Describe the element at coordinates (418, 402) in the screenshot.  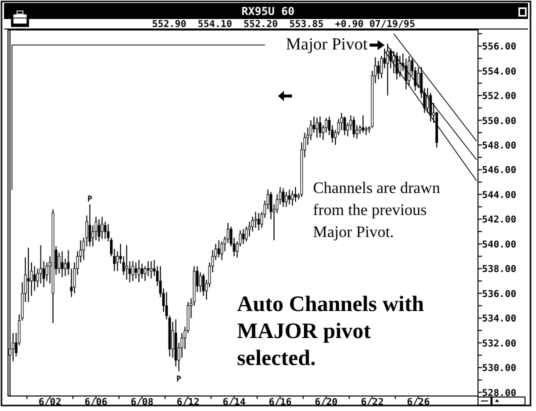
I see `x-tick-label: 6/26` at that location.